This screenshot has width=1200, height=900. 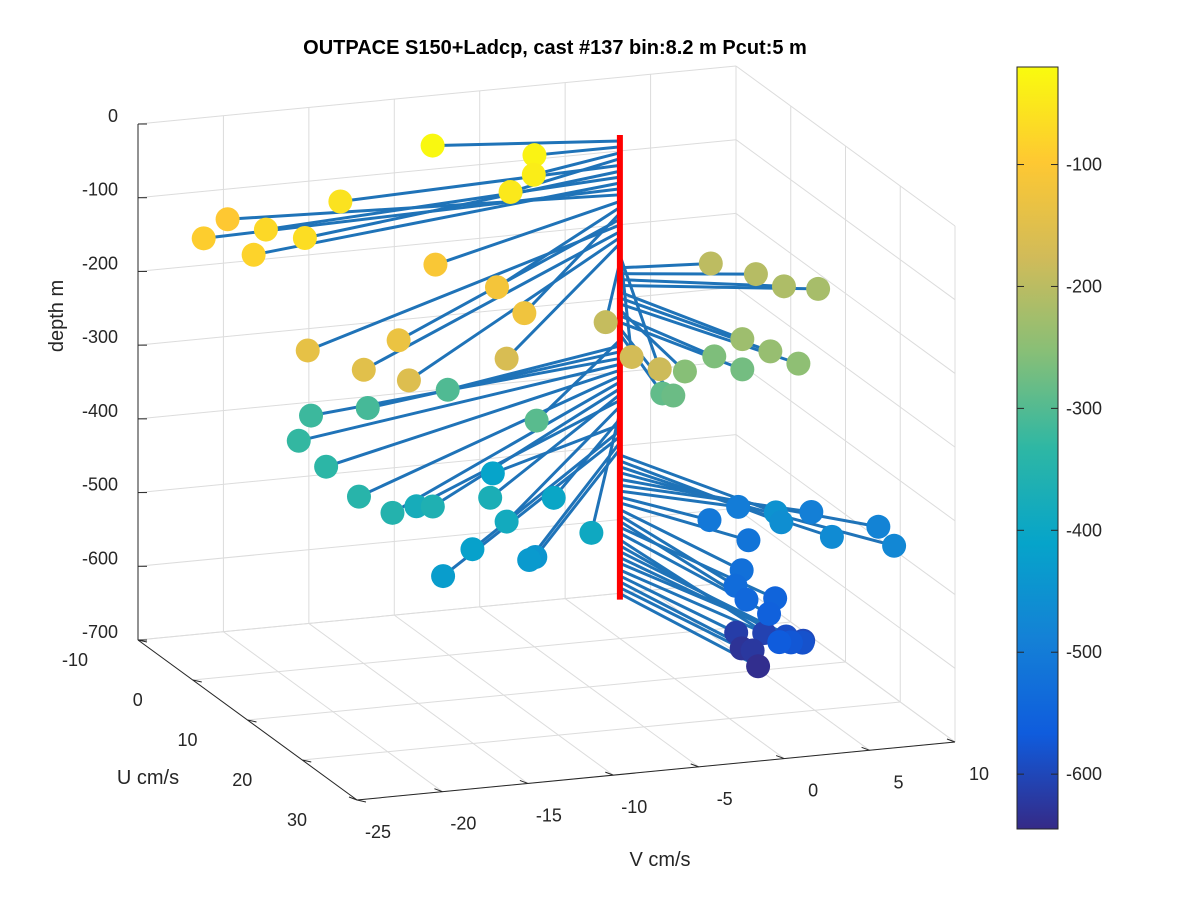 I want to click on v-tick-label: -20, so click(x=463, y=824).